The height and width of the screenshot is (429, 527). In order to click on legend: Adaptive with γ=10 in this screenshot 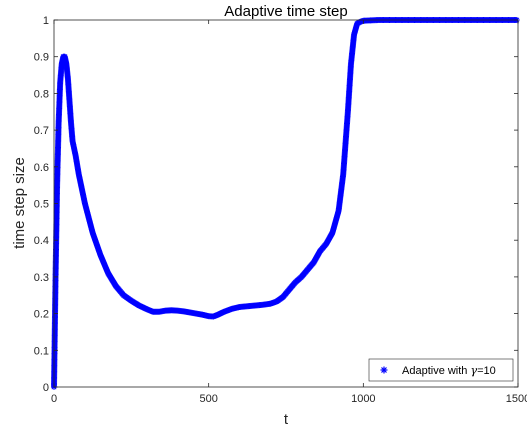, I will do `click(441, 370)`.